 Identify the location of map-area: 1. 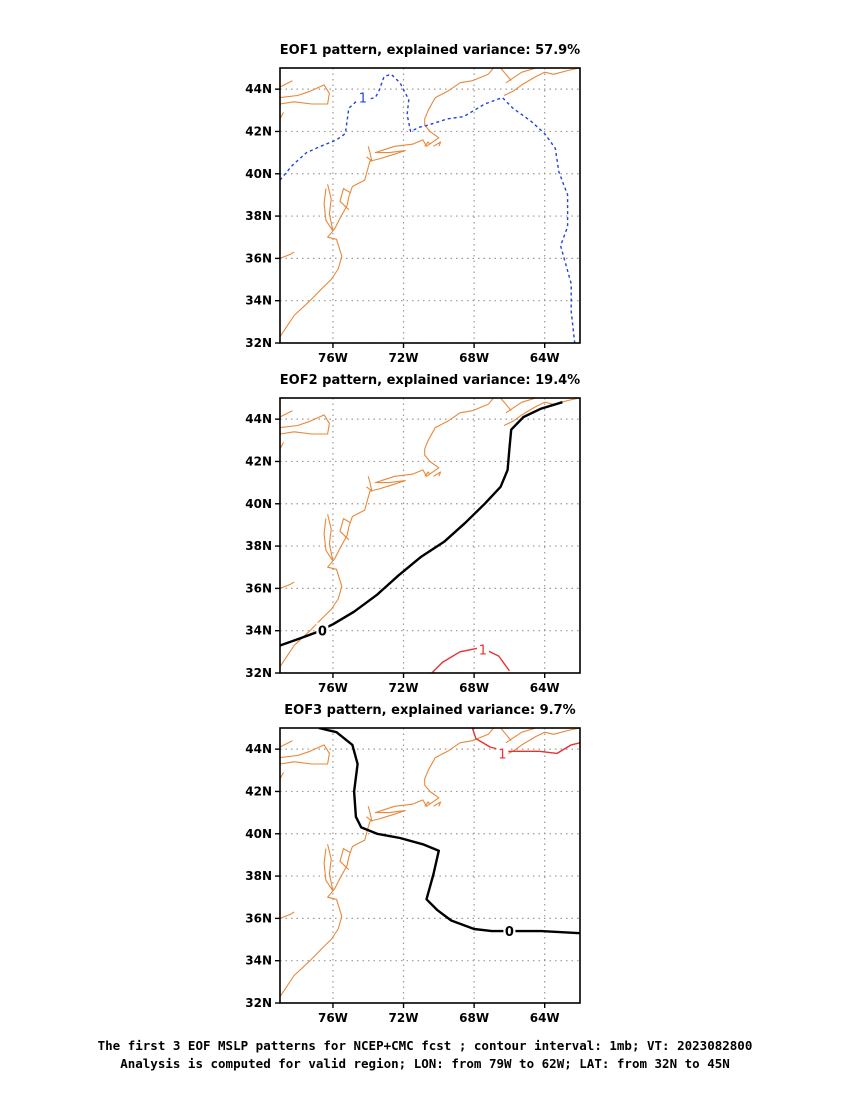
(430, 205).